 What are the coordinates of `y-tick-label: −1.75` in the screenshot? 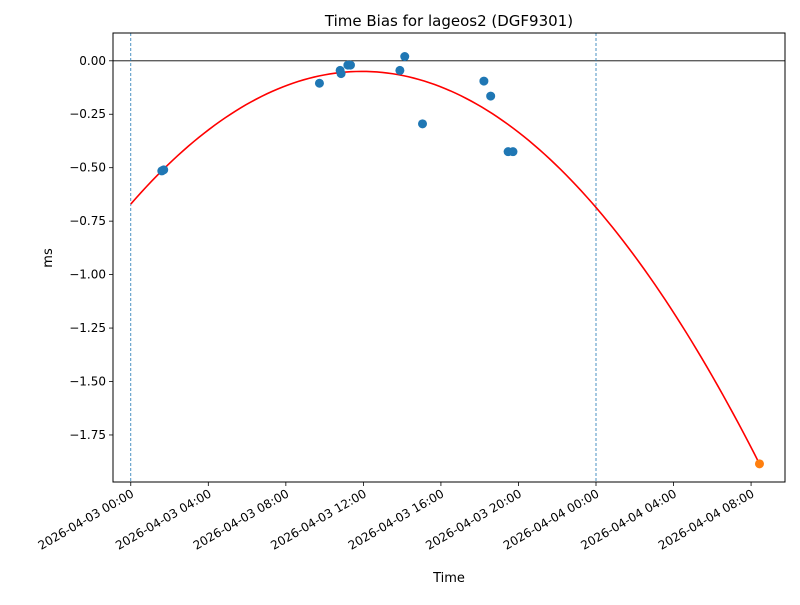 It's located at (87, 435).